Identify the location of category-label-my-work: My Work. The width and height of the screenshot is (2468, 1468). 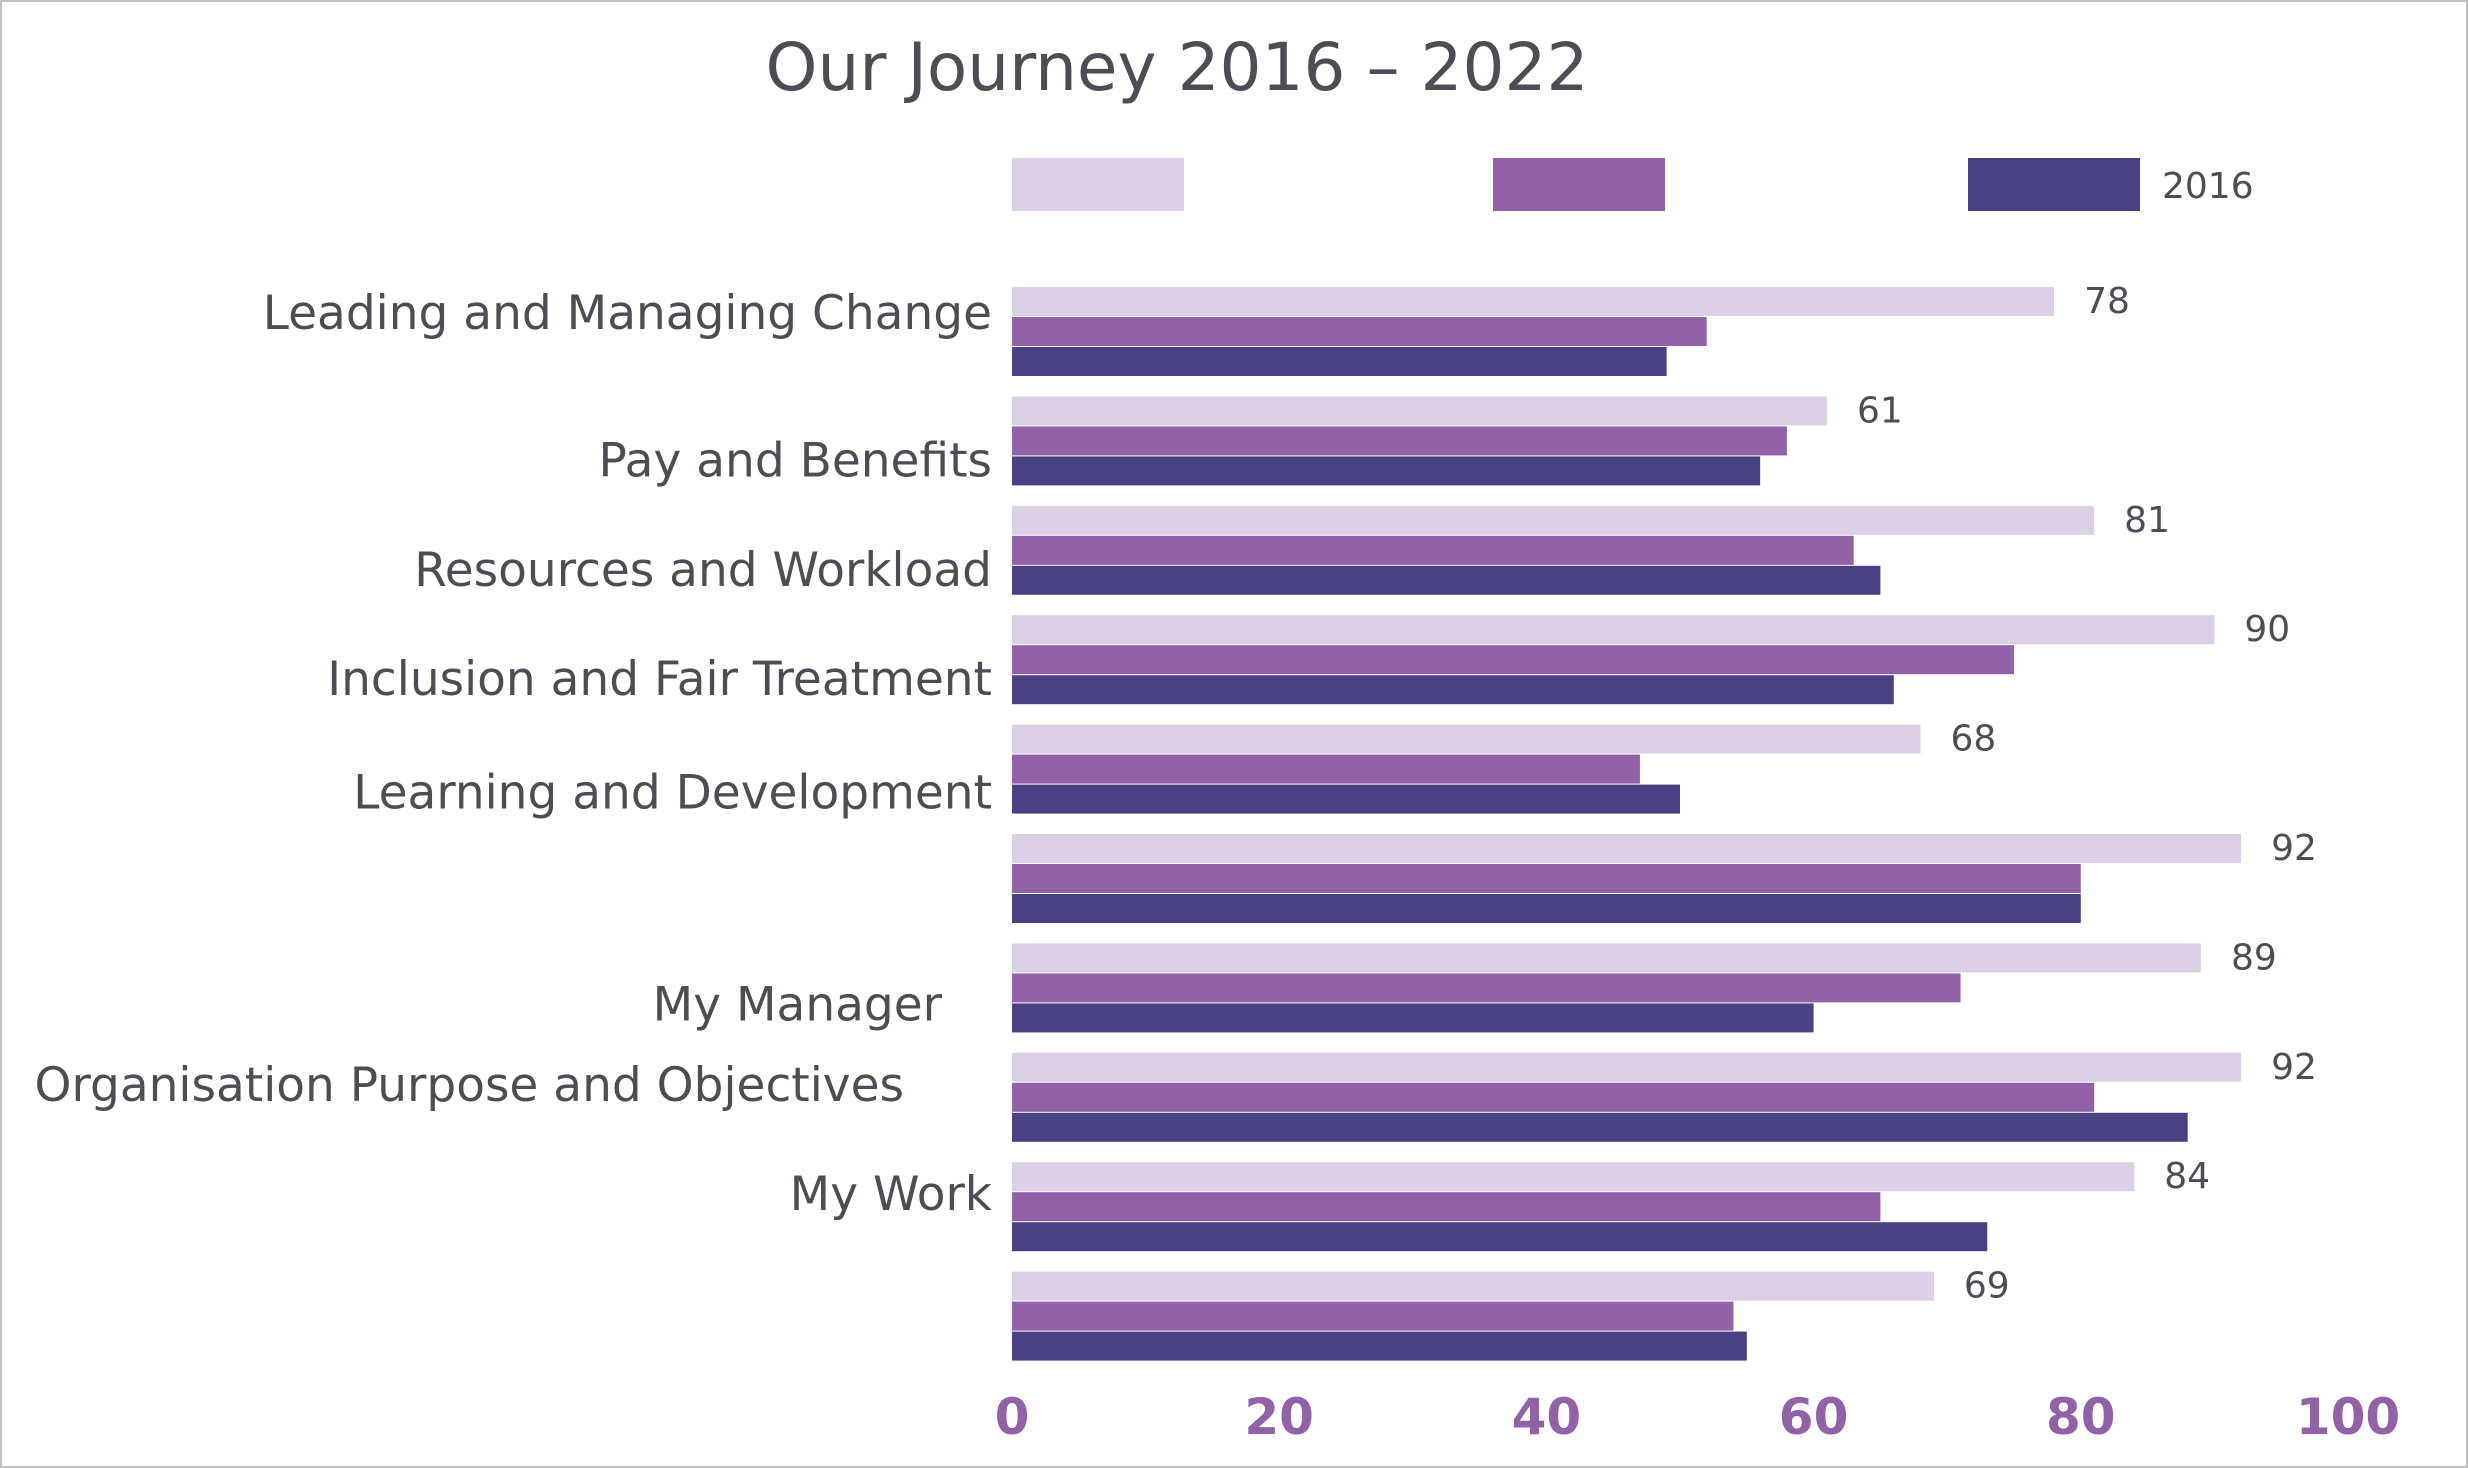
(891, 1194).